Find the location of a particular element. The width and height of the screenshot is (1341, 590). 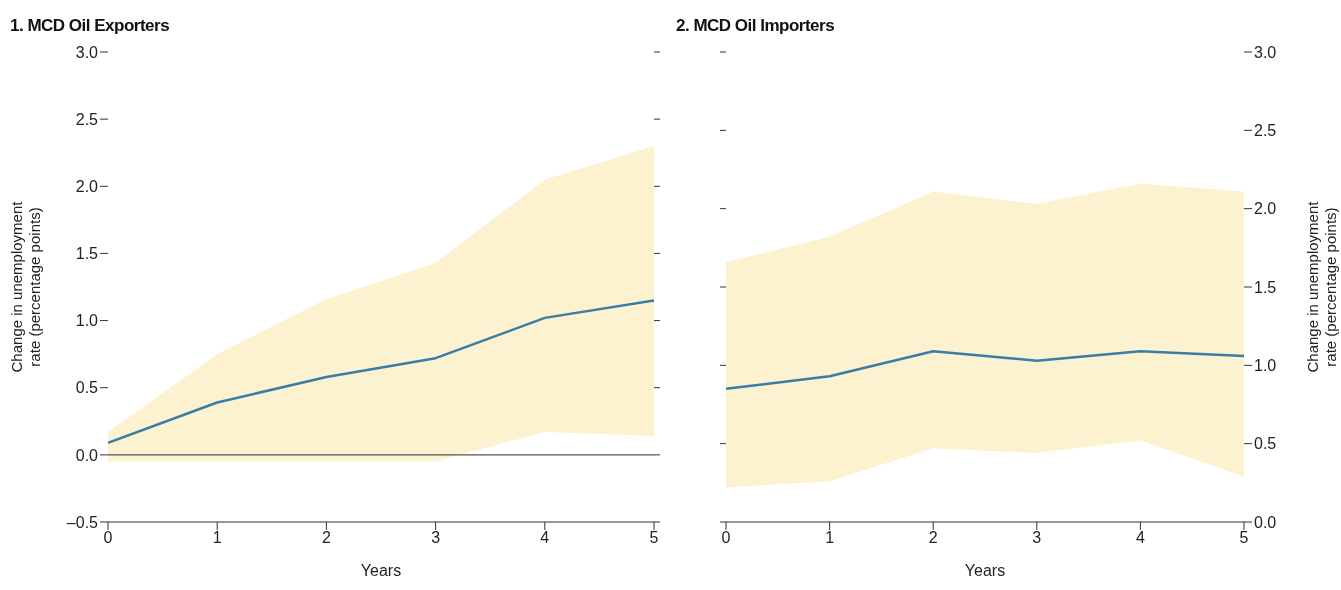

y2-axis-title: Change in unemployment rate (percentage points) is located at coordinates (1321, 286).